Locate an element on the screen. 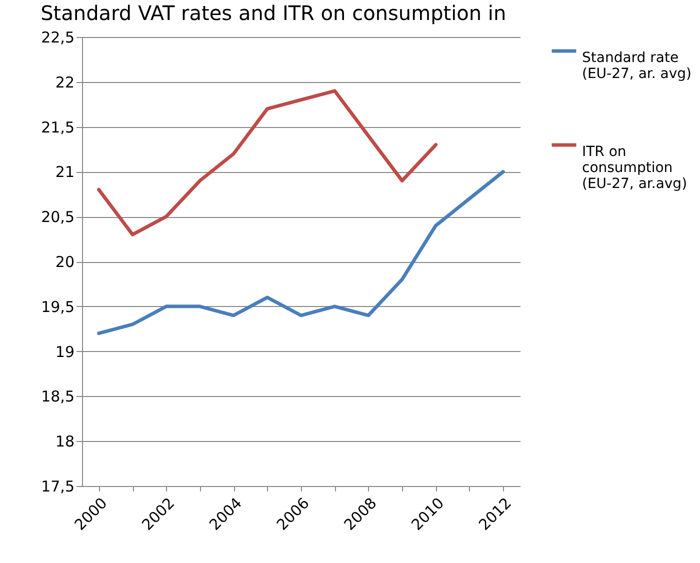  chart-title: Standard VAT rates and ITR on consumption in is located at coordinates (273, 13).